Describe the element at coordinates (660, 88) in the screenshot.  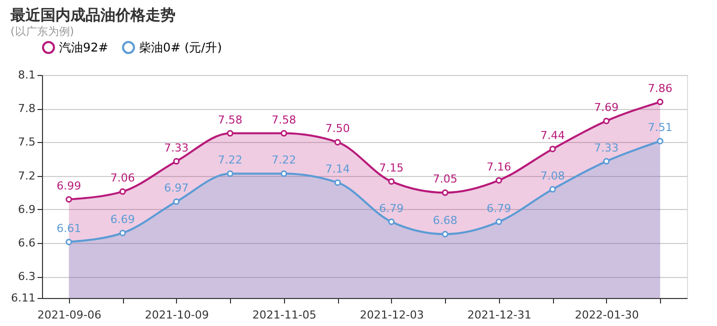
I see `data-label: 7.86` at that location.